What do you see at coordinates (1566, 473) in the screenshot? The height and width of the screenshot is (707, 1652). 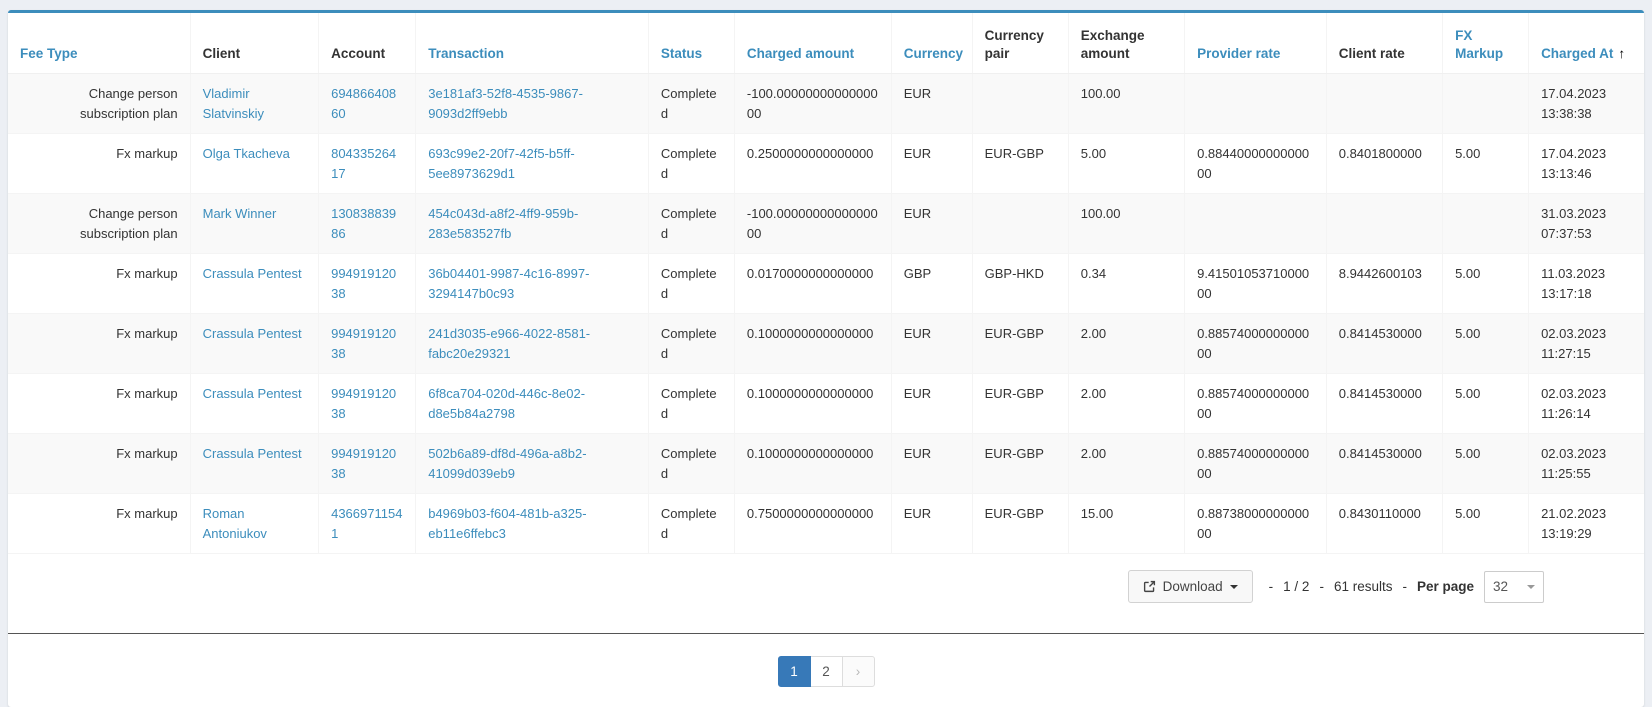 I see `charged-at-time: 11:25:55` at bounding box center [1566, 473].